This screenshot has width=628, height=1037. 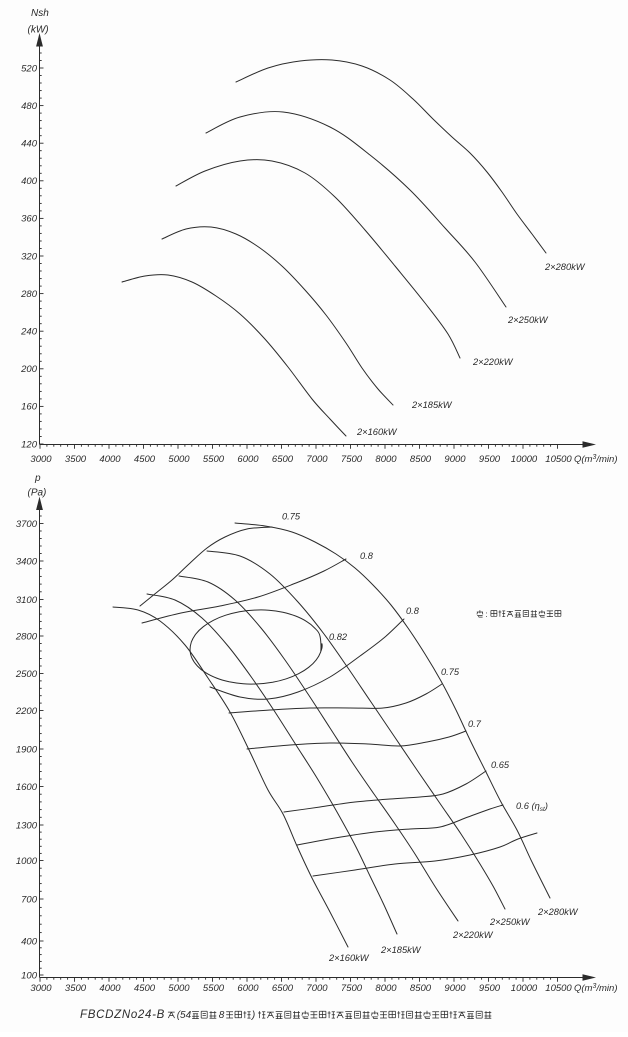 I want to click on svg-text: 0.65, so click(x=500, y=765).